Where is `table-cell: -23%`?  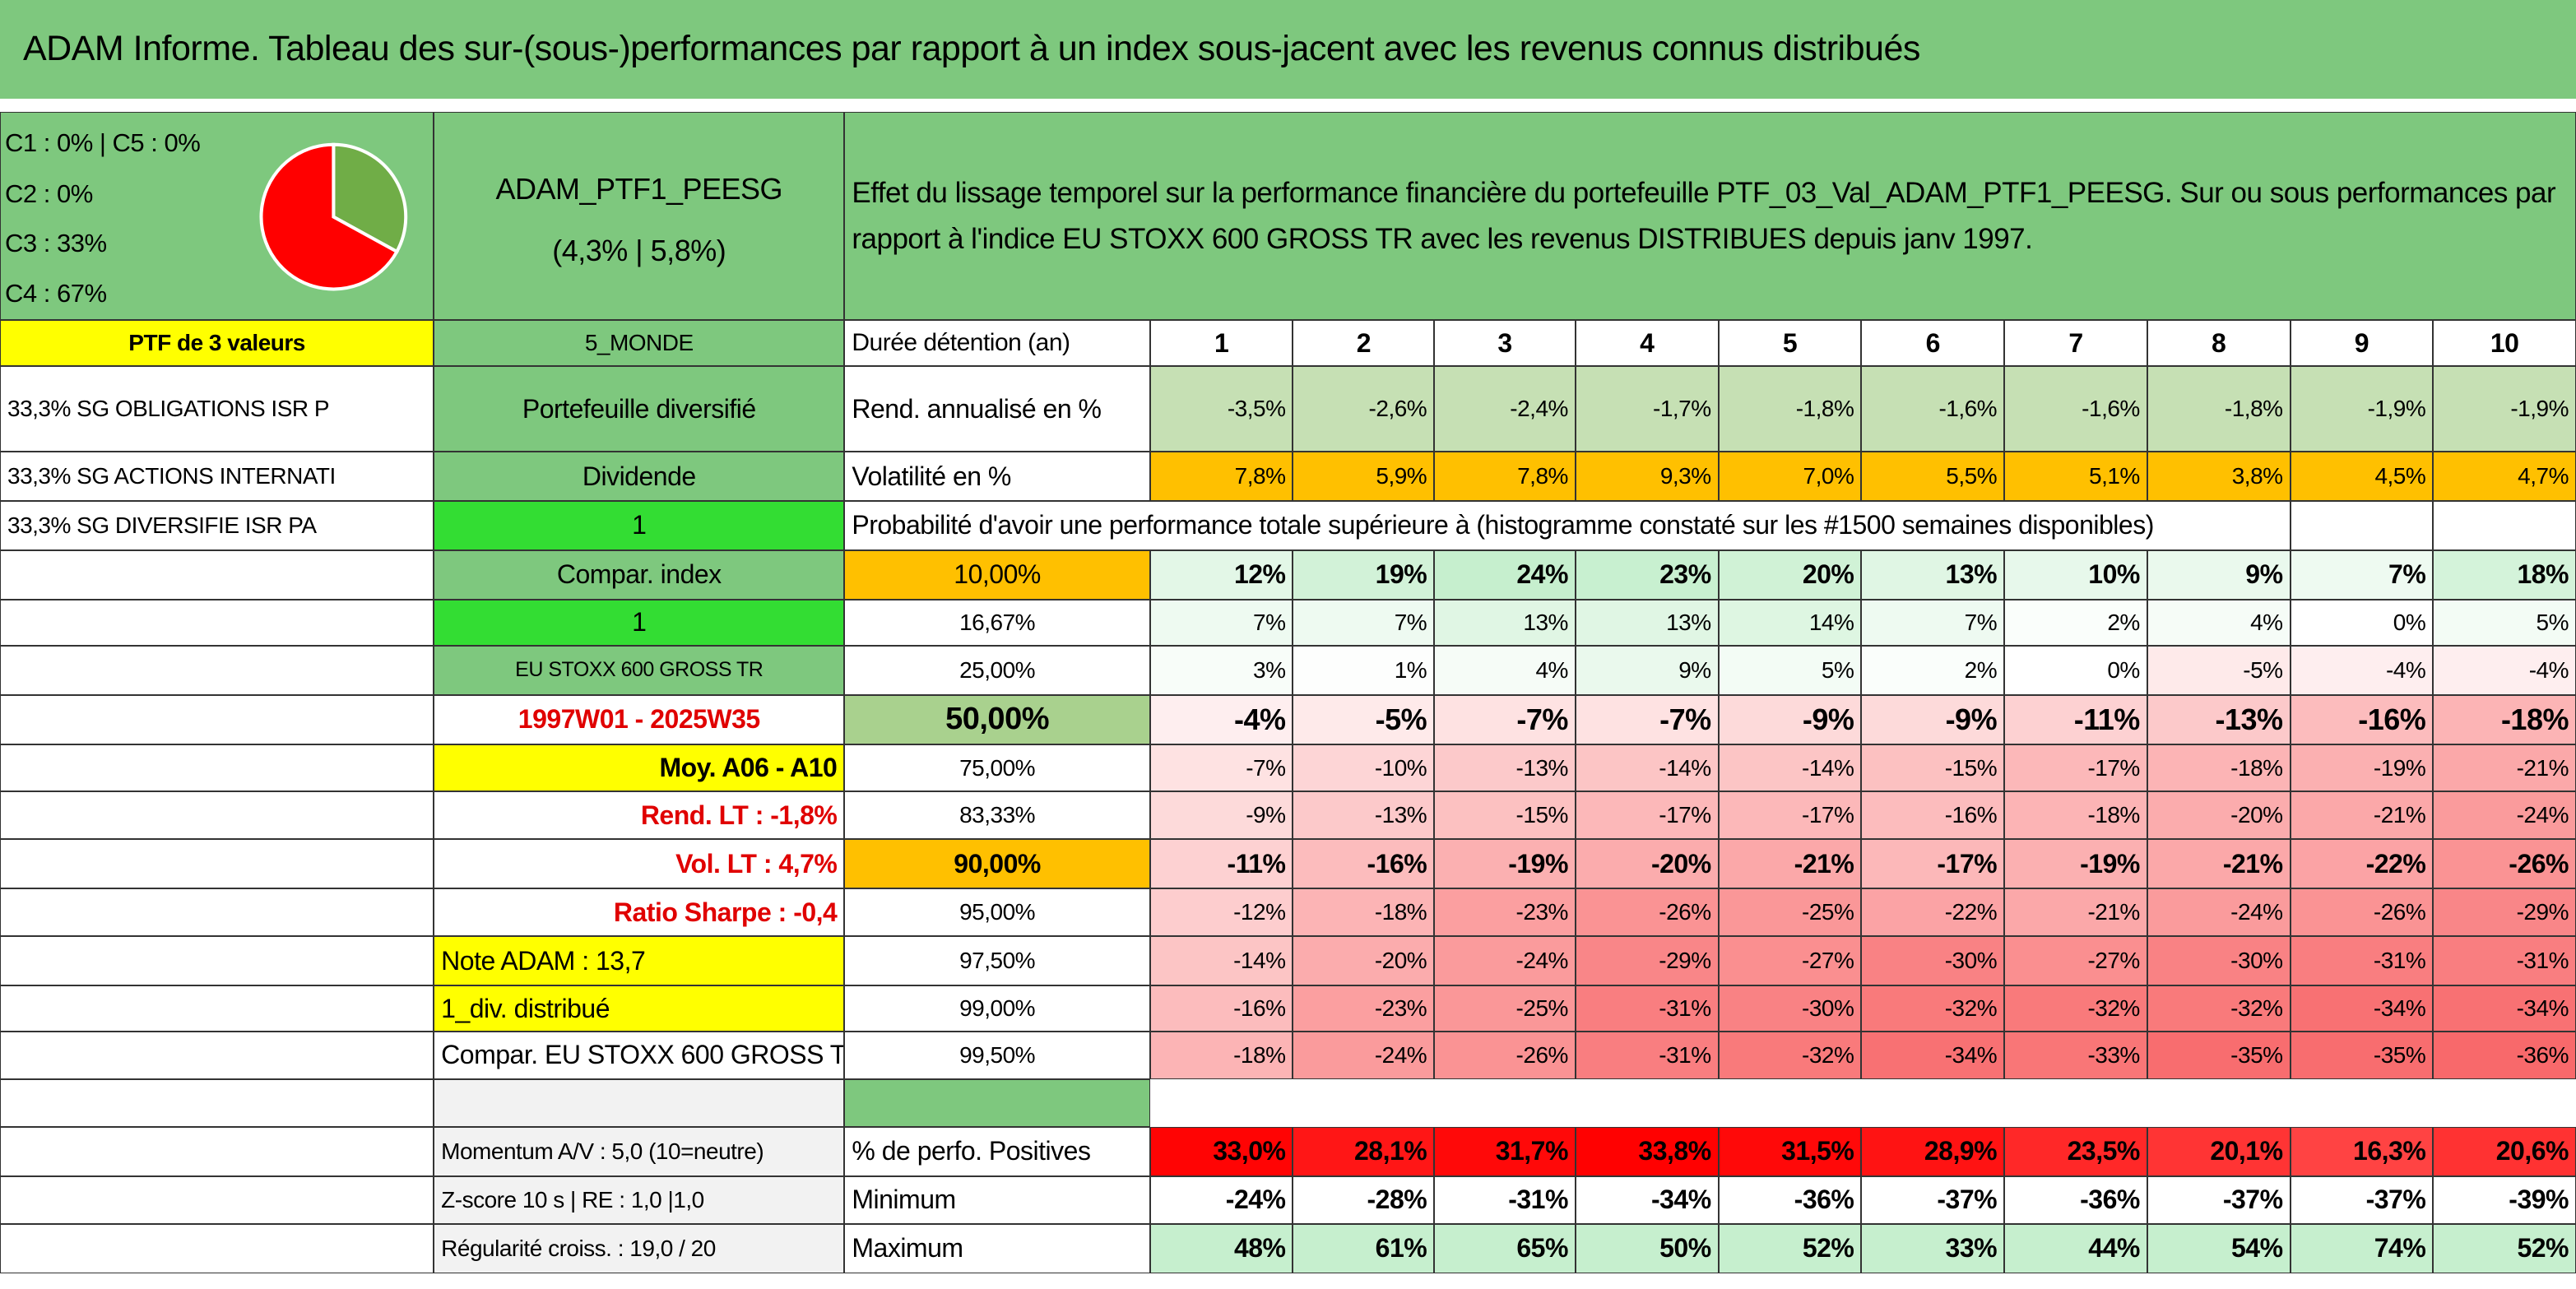 table-cell: -23% is located at coordinates (1364, 1008).